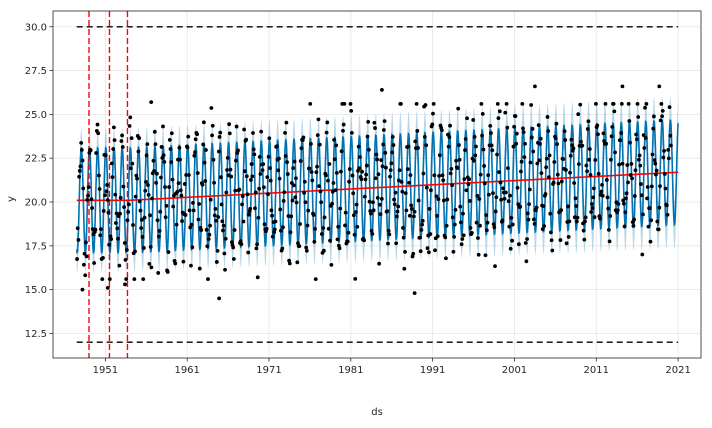 The width and height of the screenshot is (712, 428). I want to click on y-axis-label: y, so click(11, 199).